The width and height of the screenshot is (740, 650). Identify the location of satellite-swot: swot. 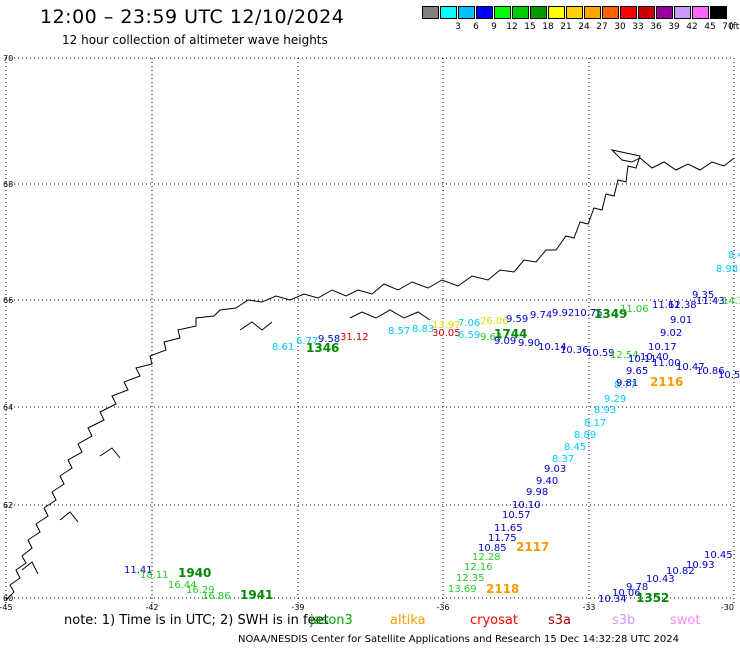
(685, 620).